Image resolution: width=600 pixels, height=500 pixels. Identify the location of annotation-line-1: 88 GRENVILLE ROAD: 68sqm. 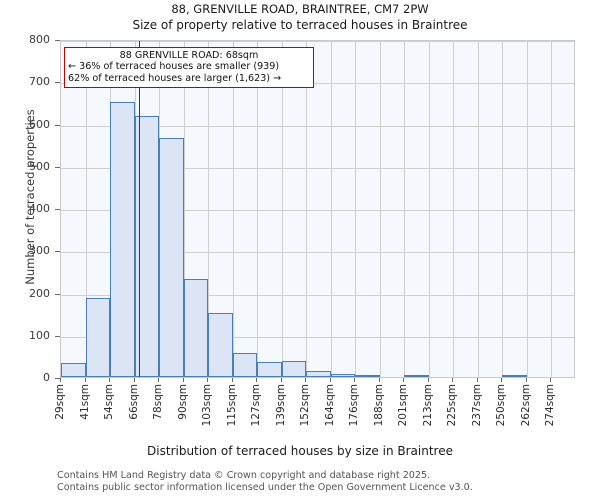
(189, 55).